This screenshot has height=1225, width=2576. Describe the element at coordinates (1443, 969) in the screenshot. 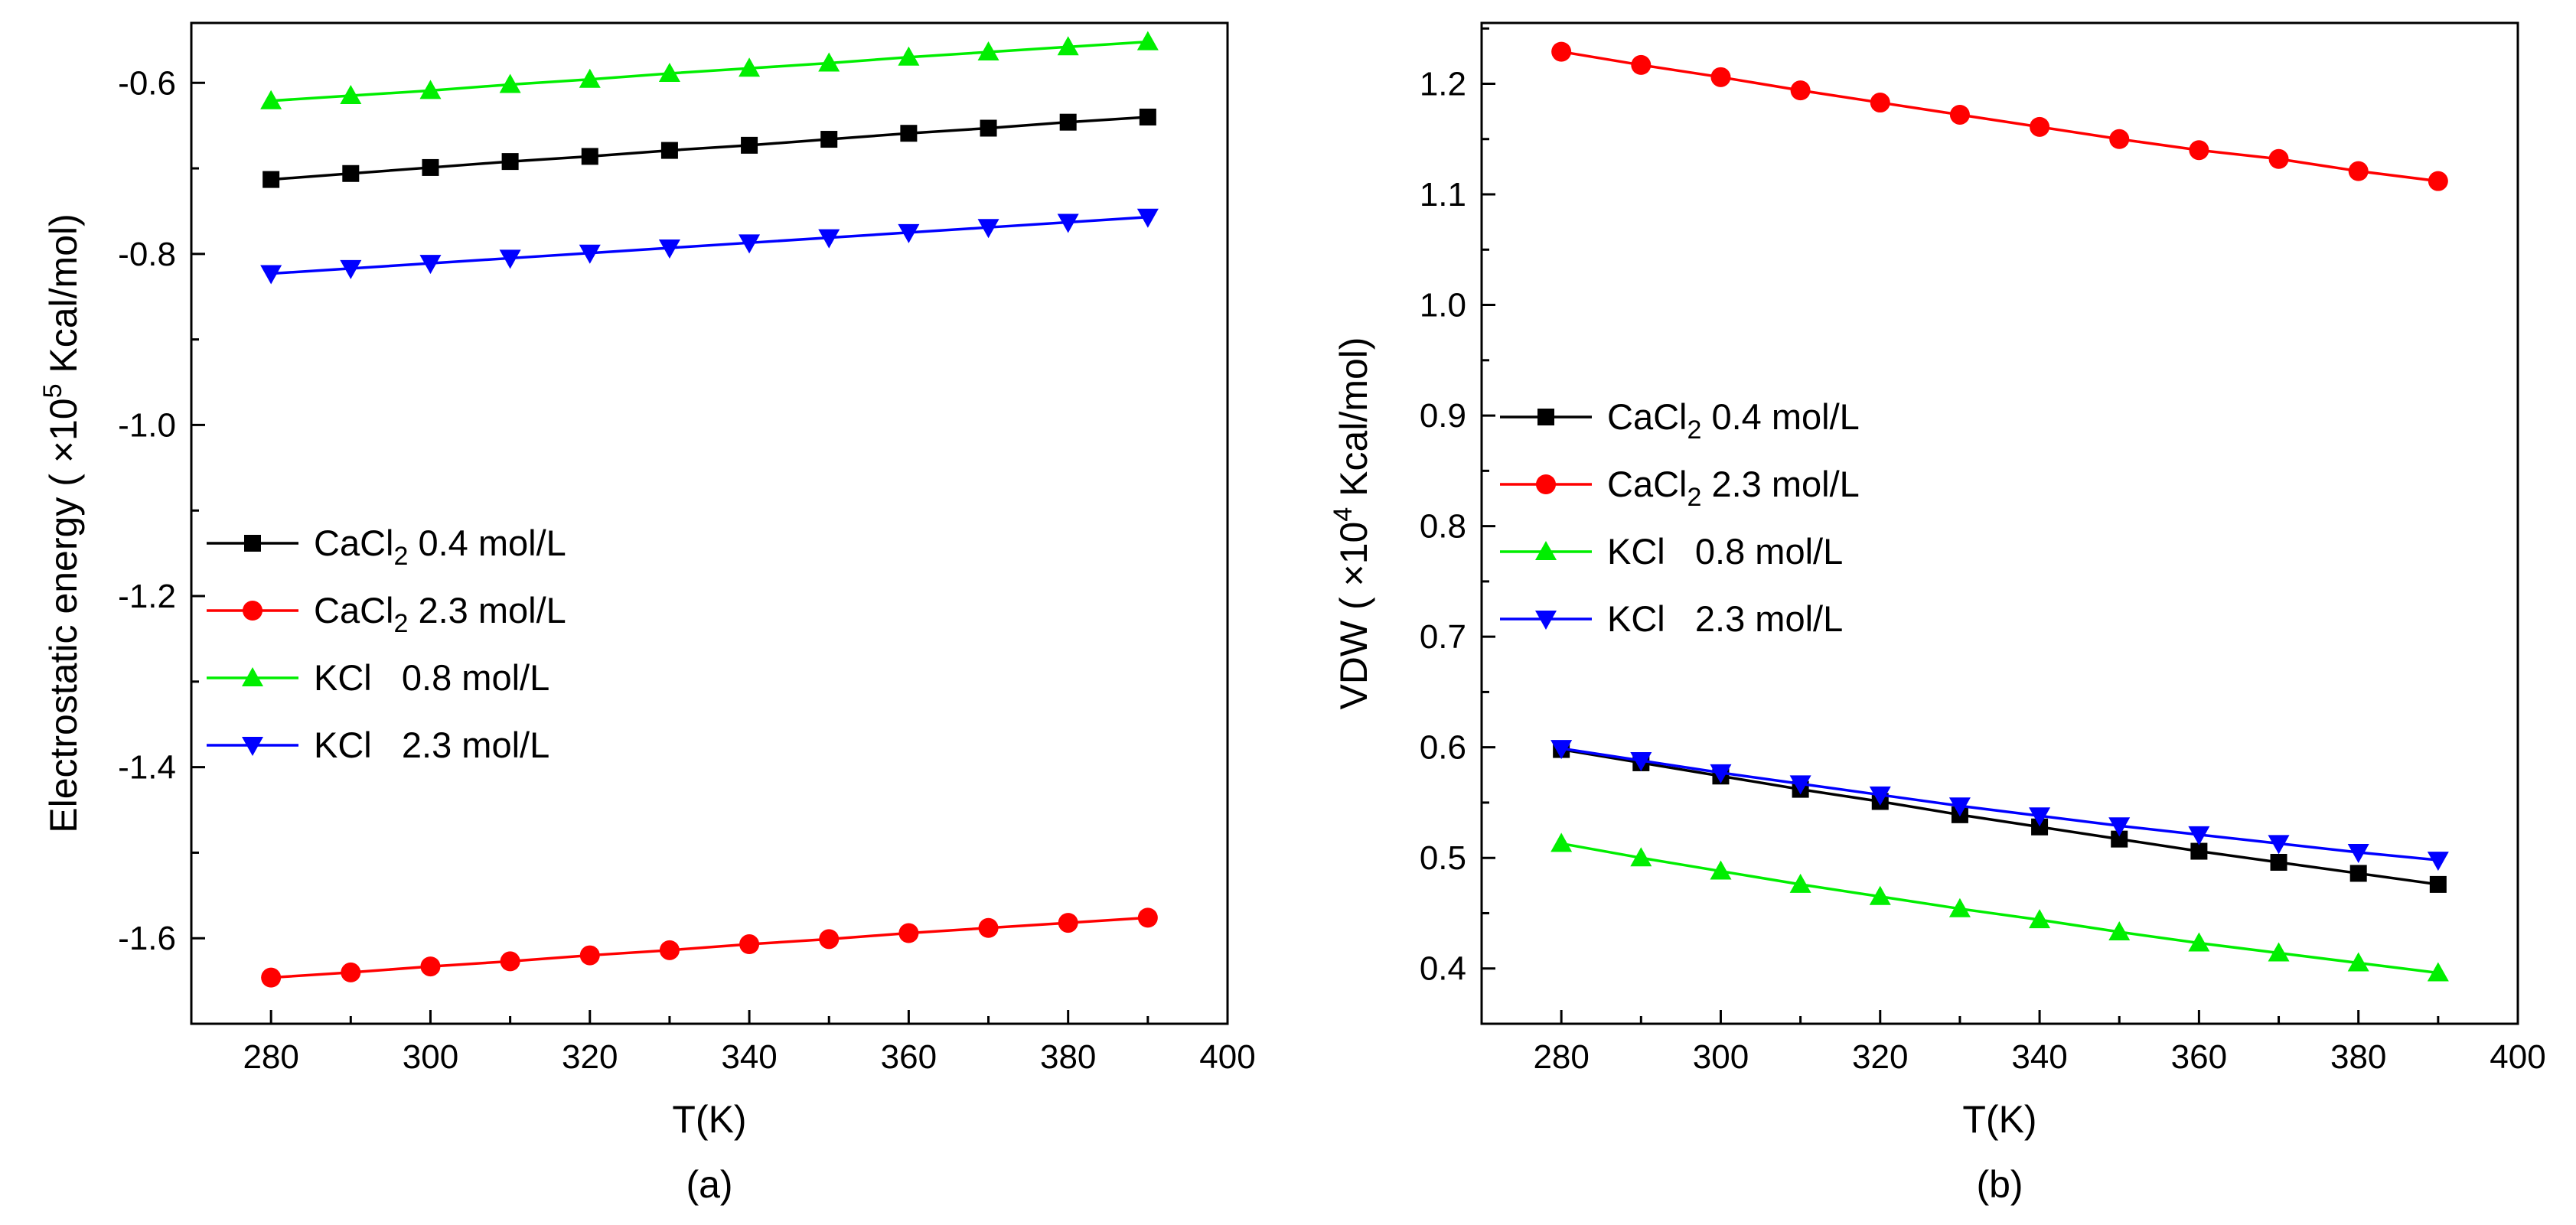

I see `y-tick-label: 0.4` at that location.